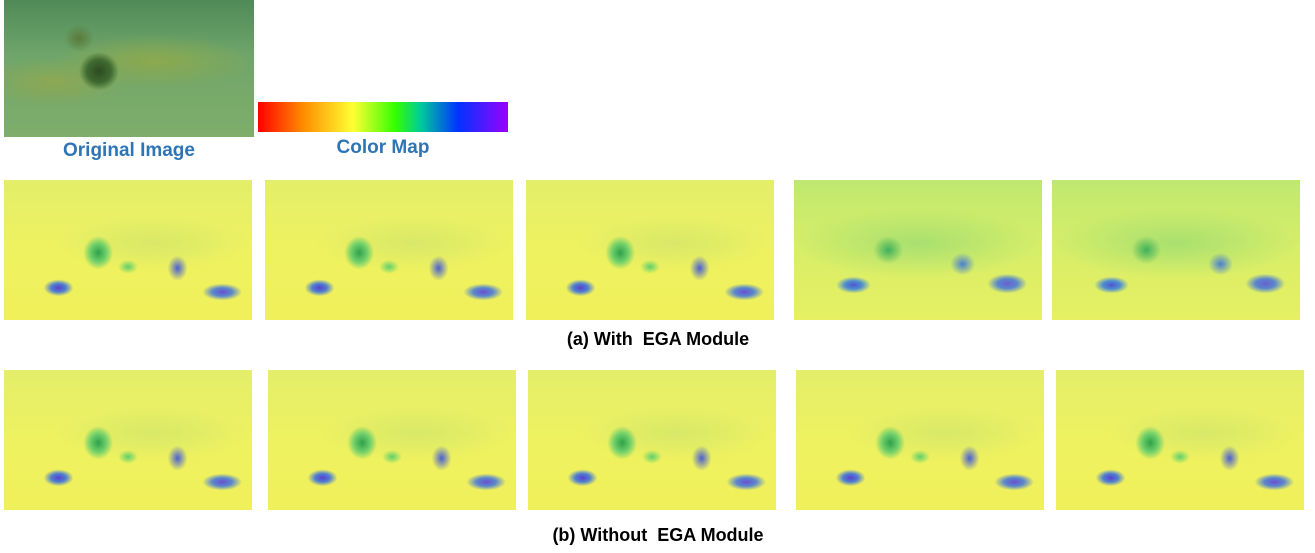 The image size is (1315, 553). What do you see at coordinates (658, 535) in the screenshot?
I see `caption: (b) Without EGA Module` at bounding box center [658, 535].